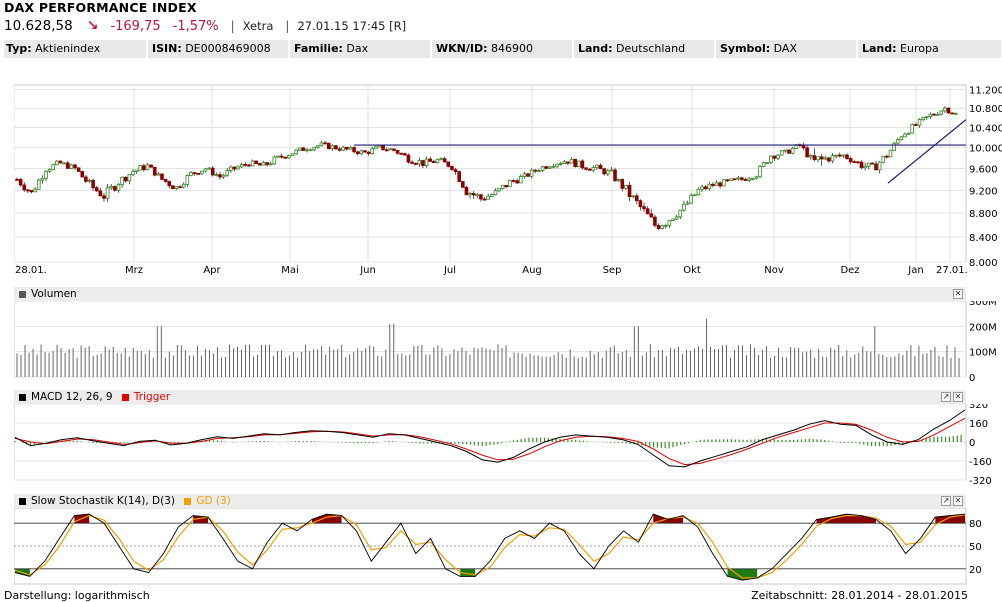  I want to click on stoch-y-tick-label: 20, so click(975, 570).